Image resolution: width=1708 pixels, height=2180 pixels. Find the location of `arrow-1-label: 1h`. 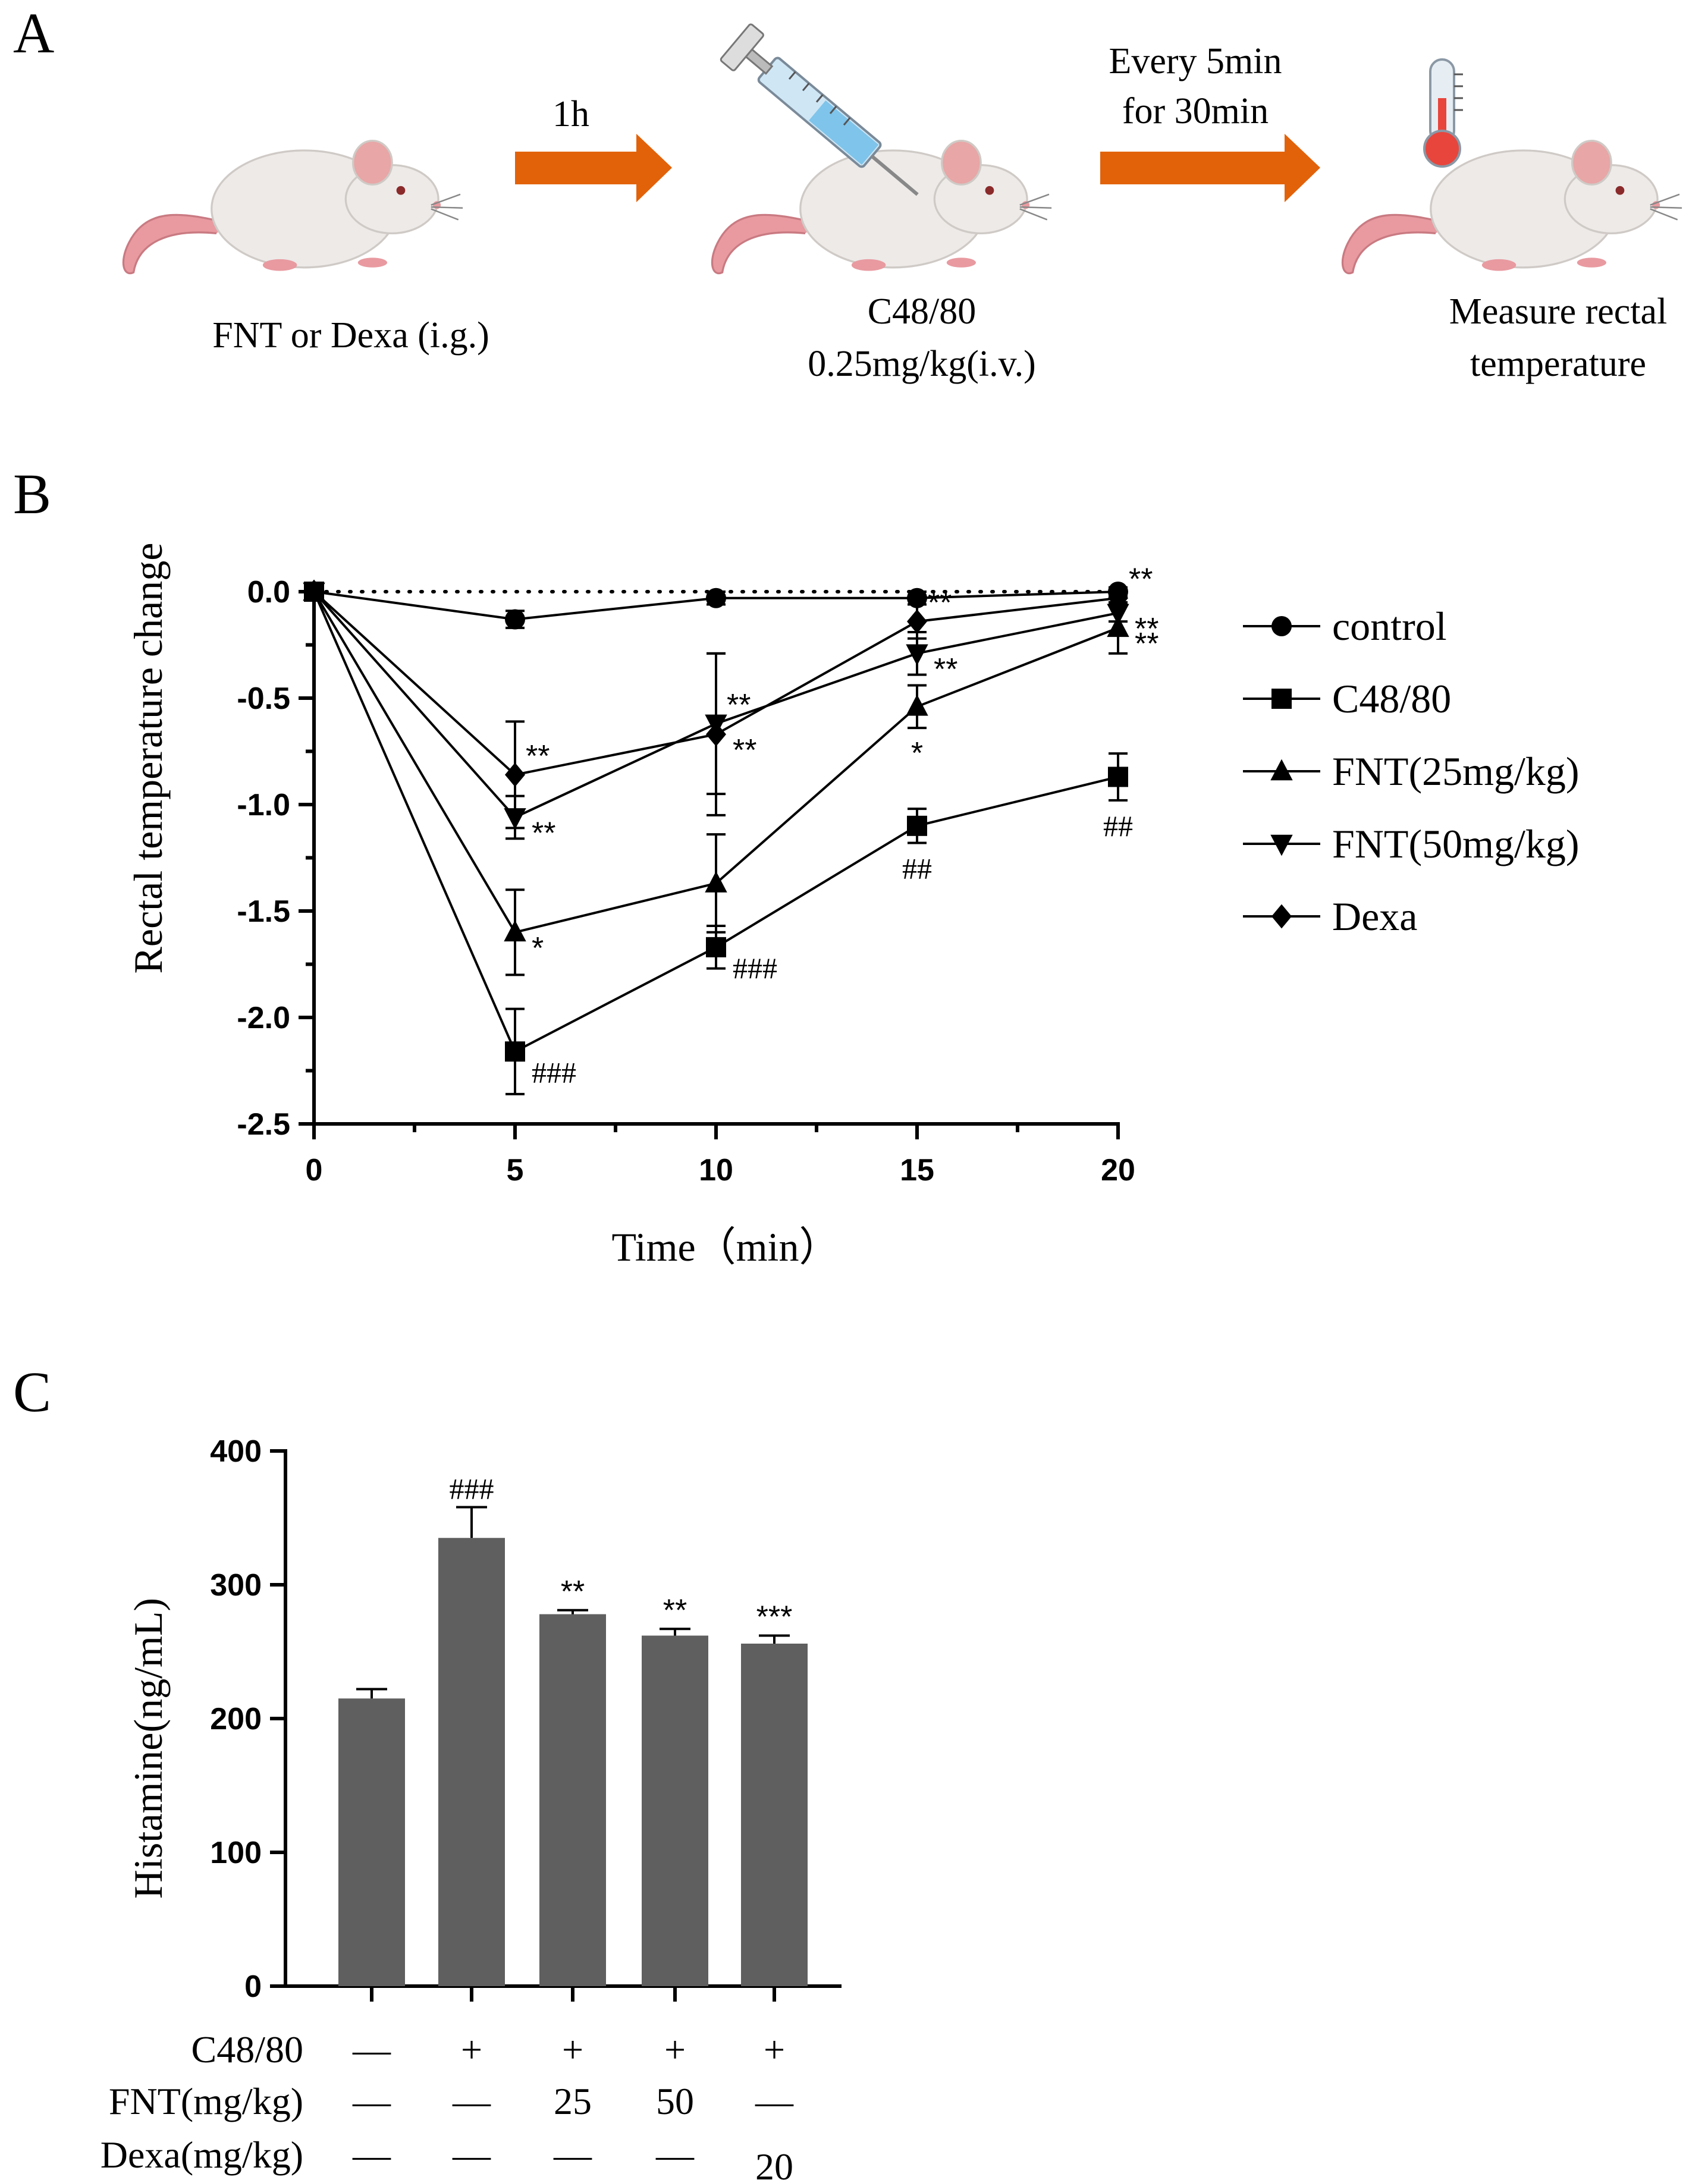

arrow-1-label: 1h is located at coordinates (570, 114).